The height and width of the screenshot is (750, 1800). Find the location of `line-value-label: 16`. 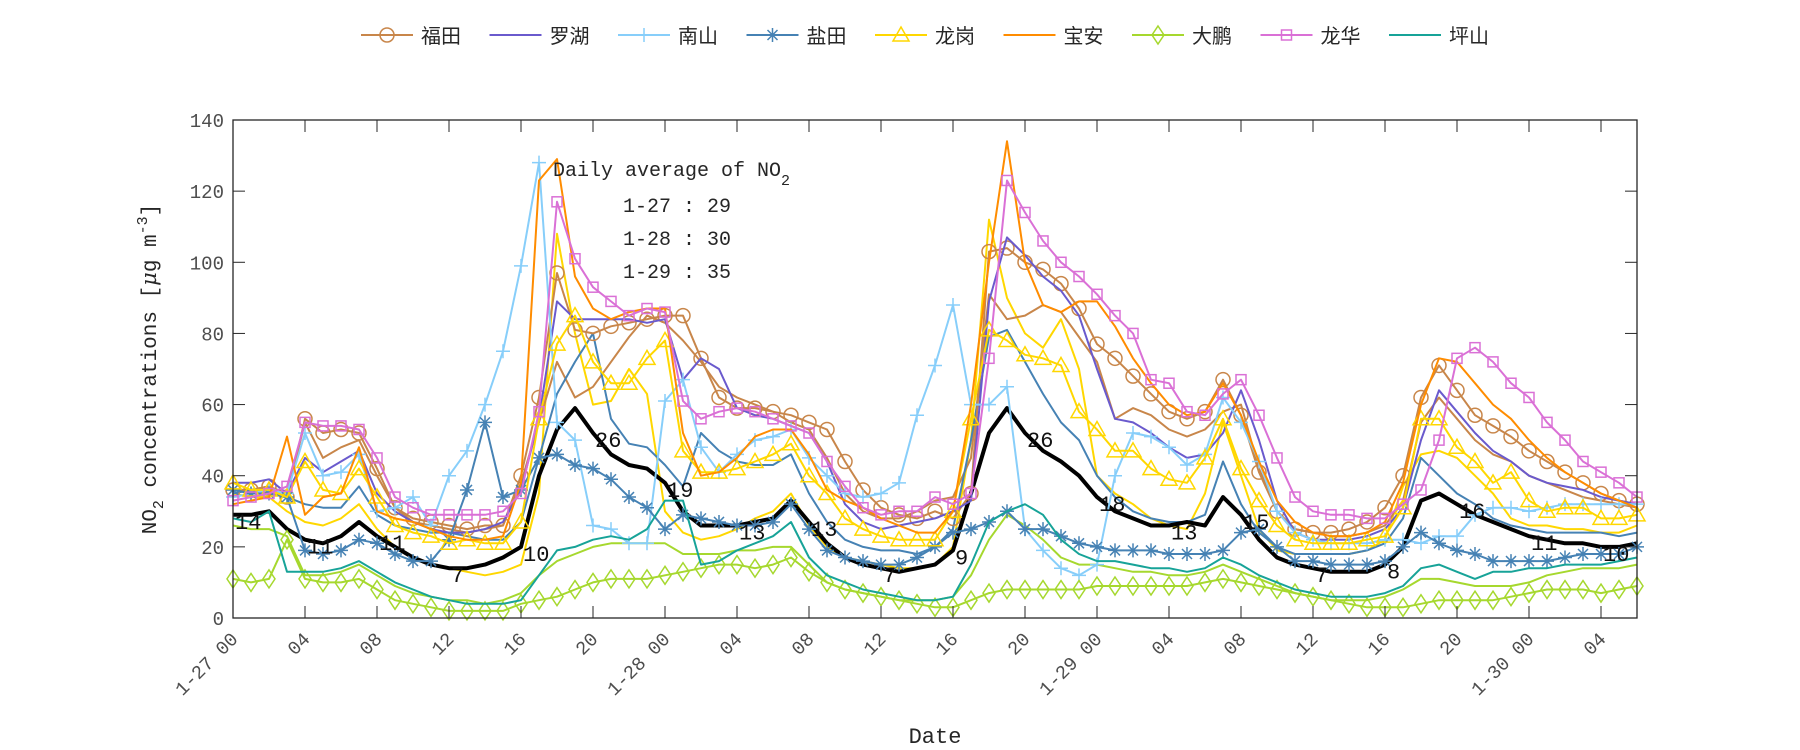

line-value-label: 16 is located at coordinates (1472, 512).